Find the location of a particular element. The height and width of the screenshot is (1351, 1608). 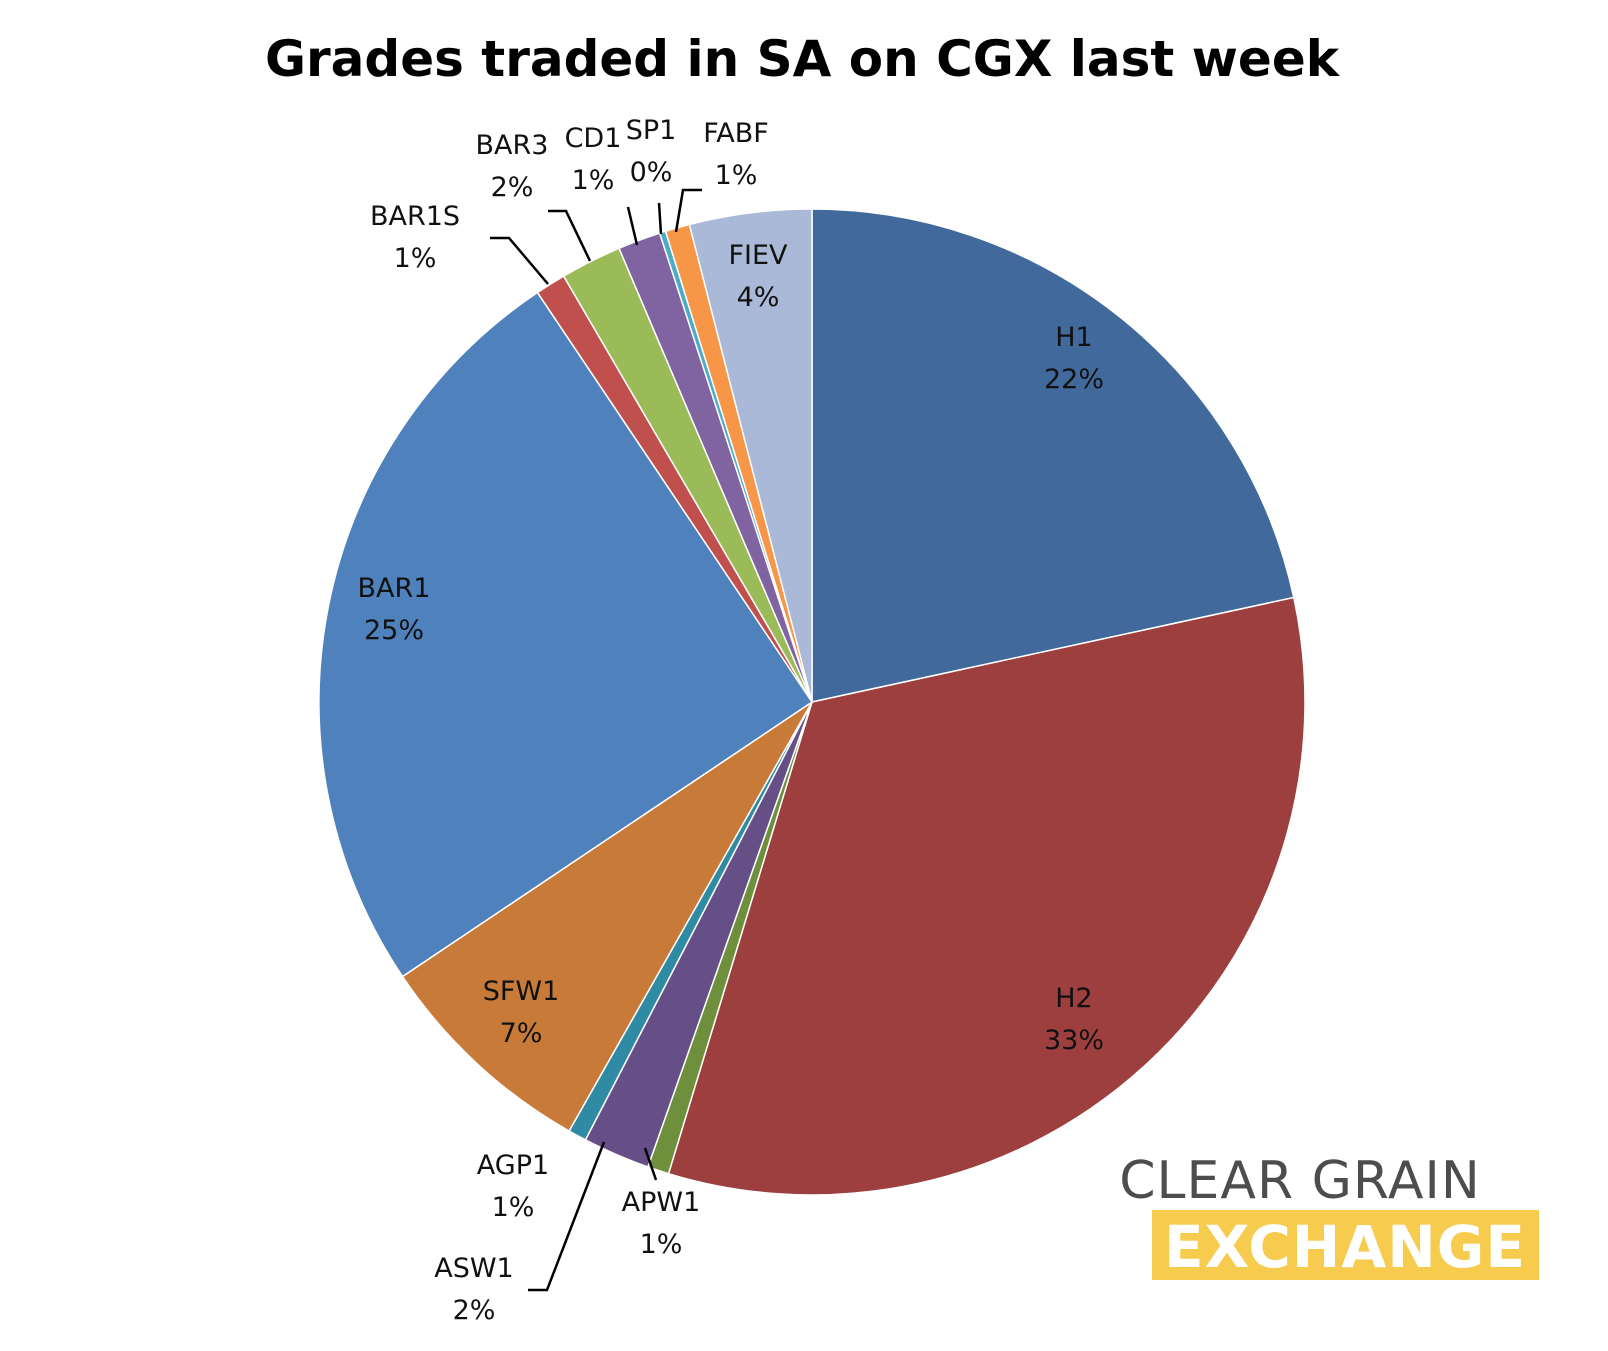

slice-label-name-bar1: BAR1 is located at coordinates (394, 588).